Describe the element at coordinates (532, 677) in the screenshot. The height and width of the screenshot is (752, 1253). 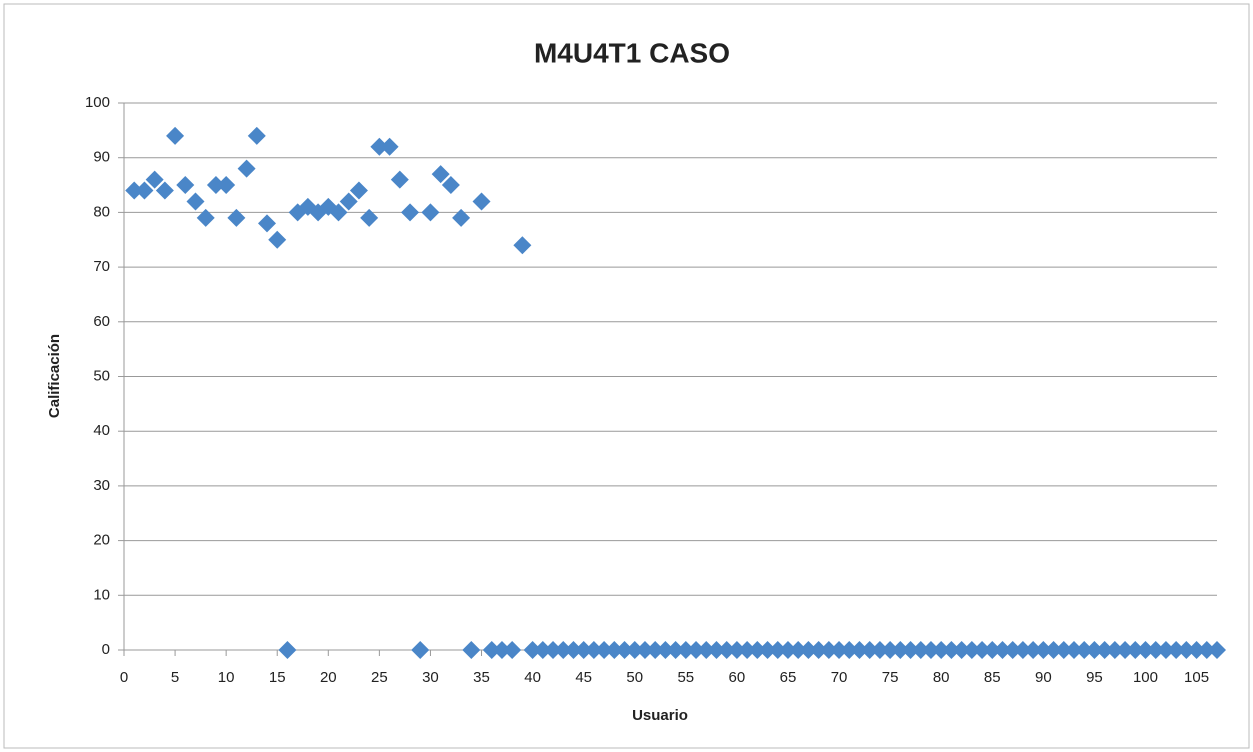
I see `x-tick-label: 40` at that location.